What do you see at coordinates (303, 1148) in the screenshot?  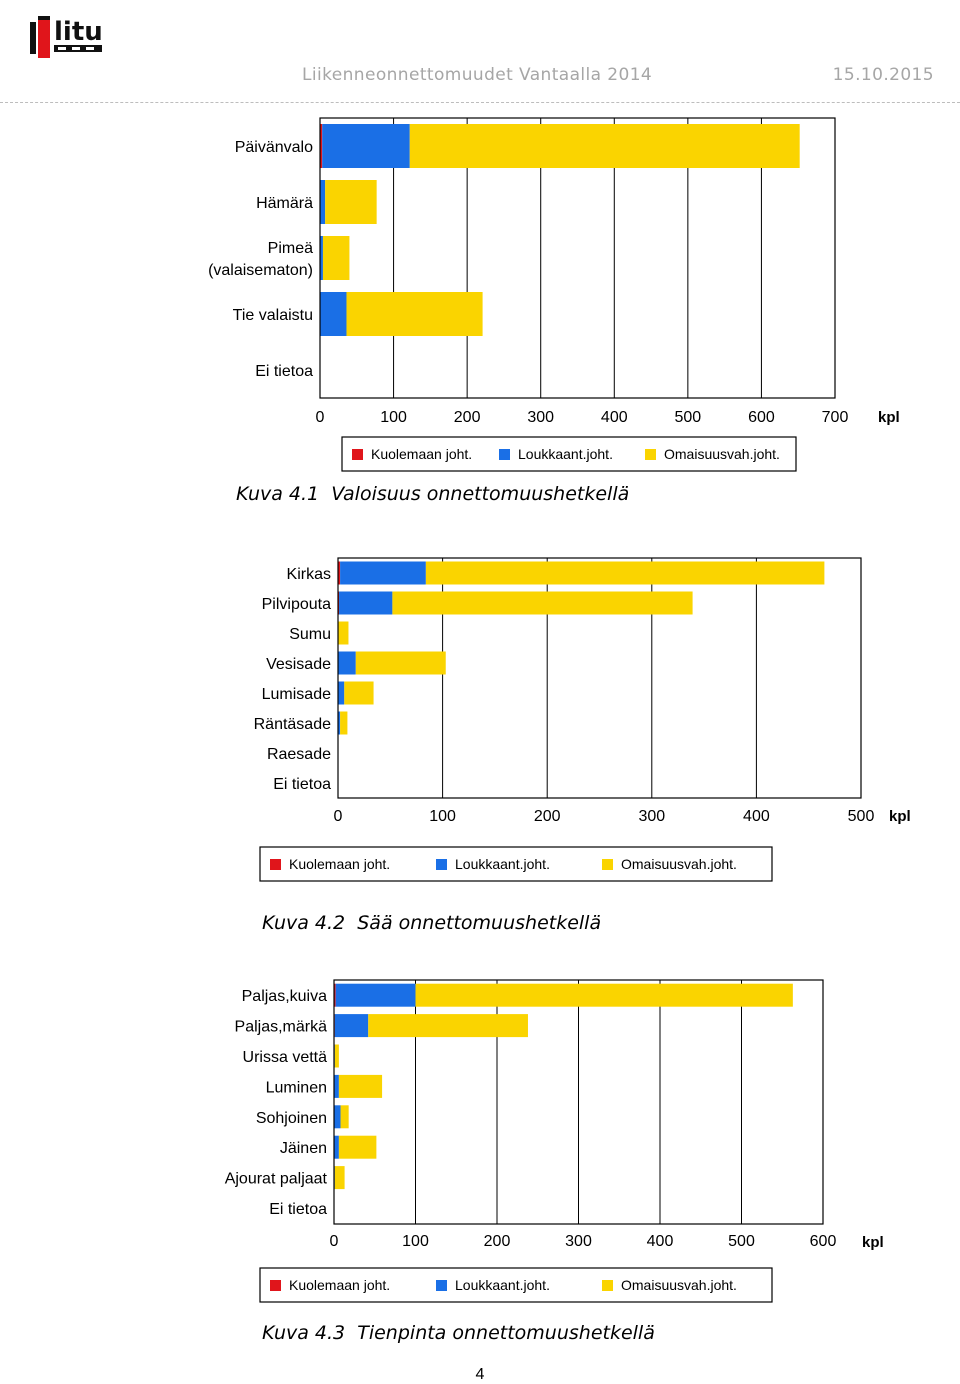 I see `category-label-line: Jäinen` at bounding box center [303, 1148].